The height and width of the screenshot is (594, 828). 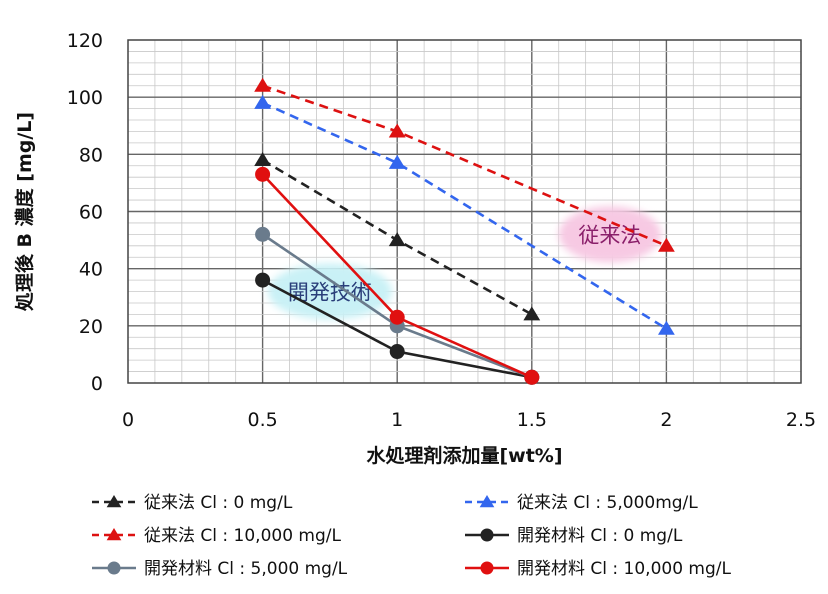 What do you see at coordinates (24, 211) in the screenshot?
I see `y-axis-label: 処理後 B 濃度 [mg/L]` at bounding box center [24, 211].